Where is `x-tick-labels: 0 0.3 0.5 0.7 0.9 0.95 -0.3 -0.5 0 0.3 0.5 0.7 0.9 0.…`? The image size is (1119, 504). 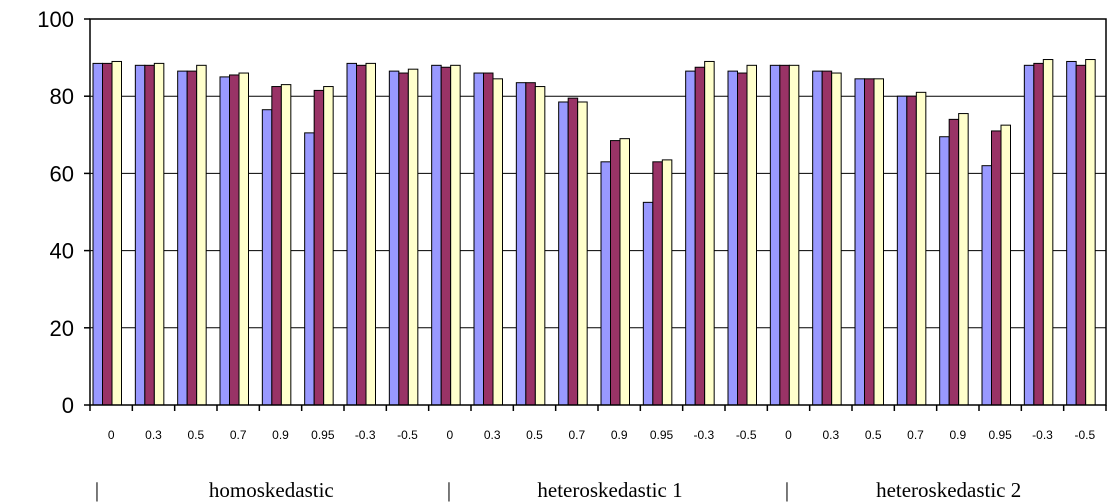
x-tick-labels: 0 0.3 0.5 0.7 0.9 0.95 -0.3 -0.5 0 0.3 0.5 0.7 0.9 0.… is located at coordinates (602, 435).